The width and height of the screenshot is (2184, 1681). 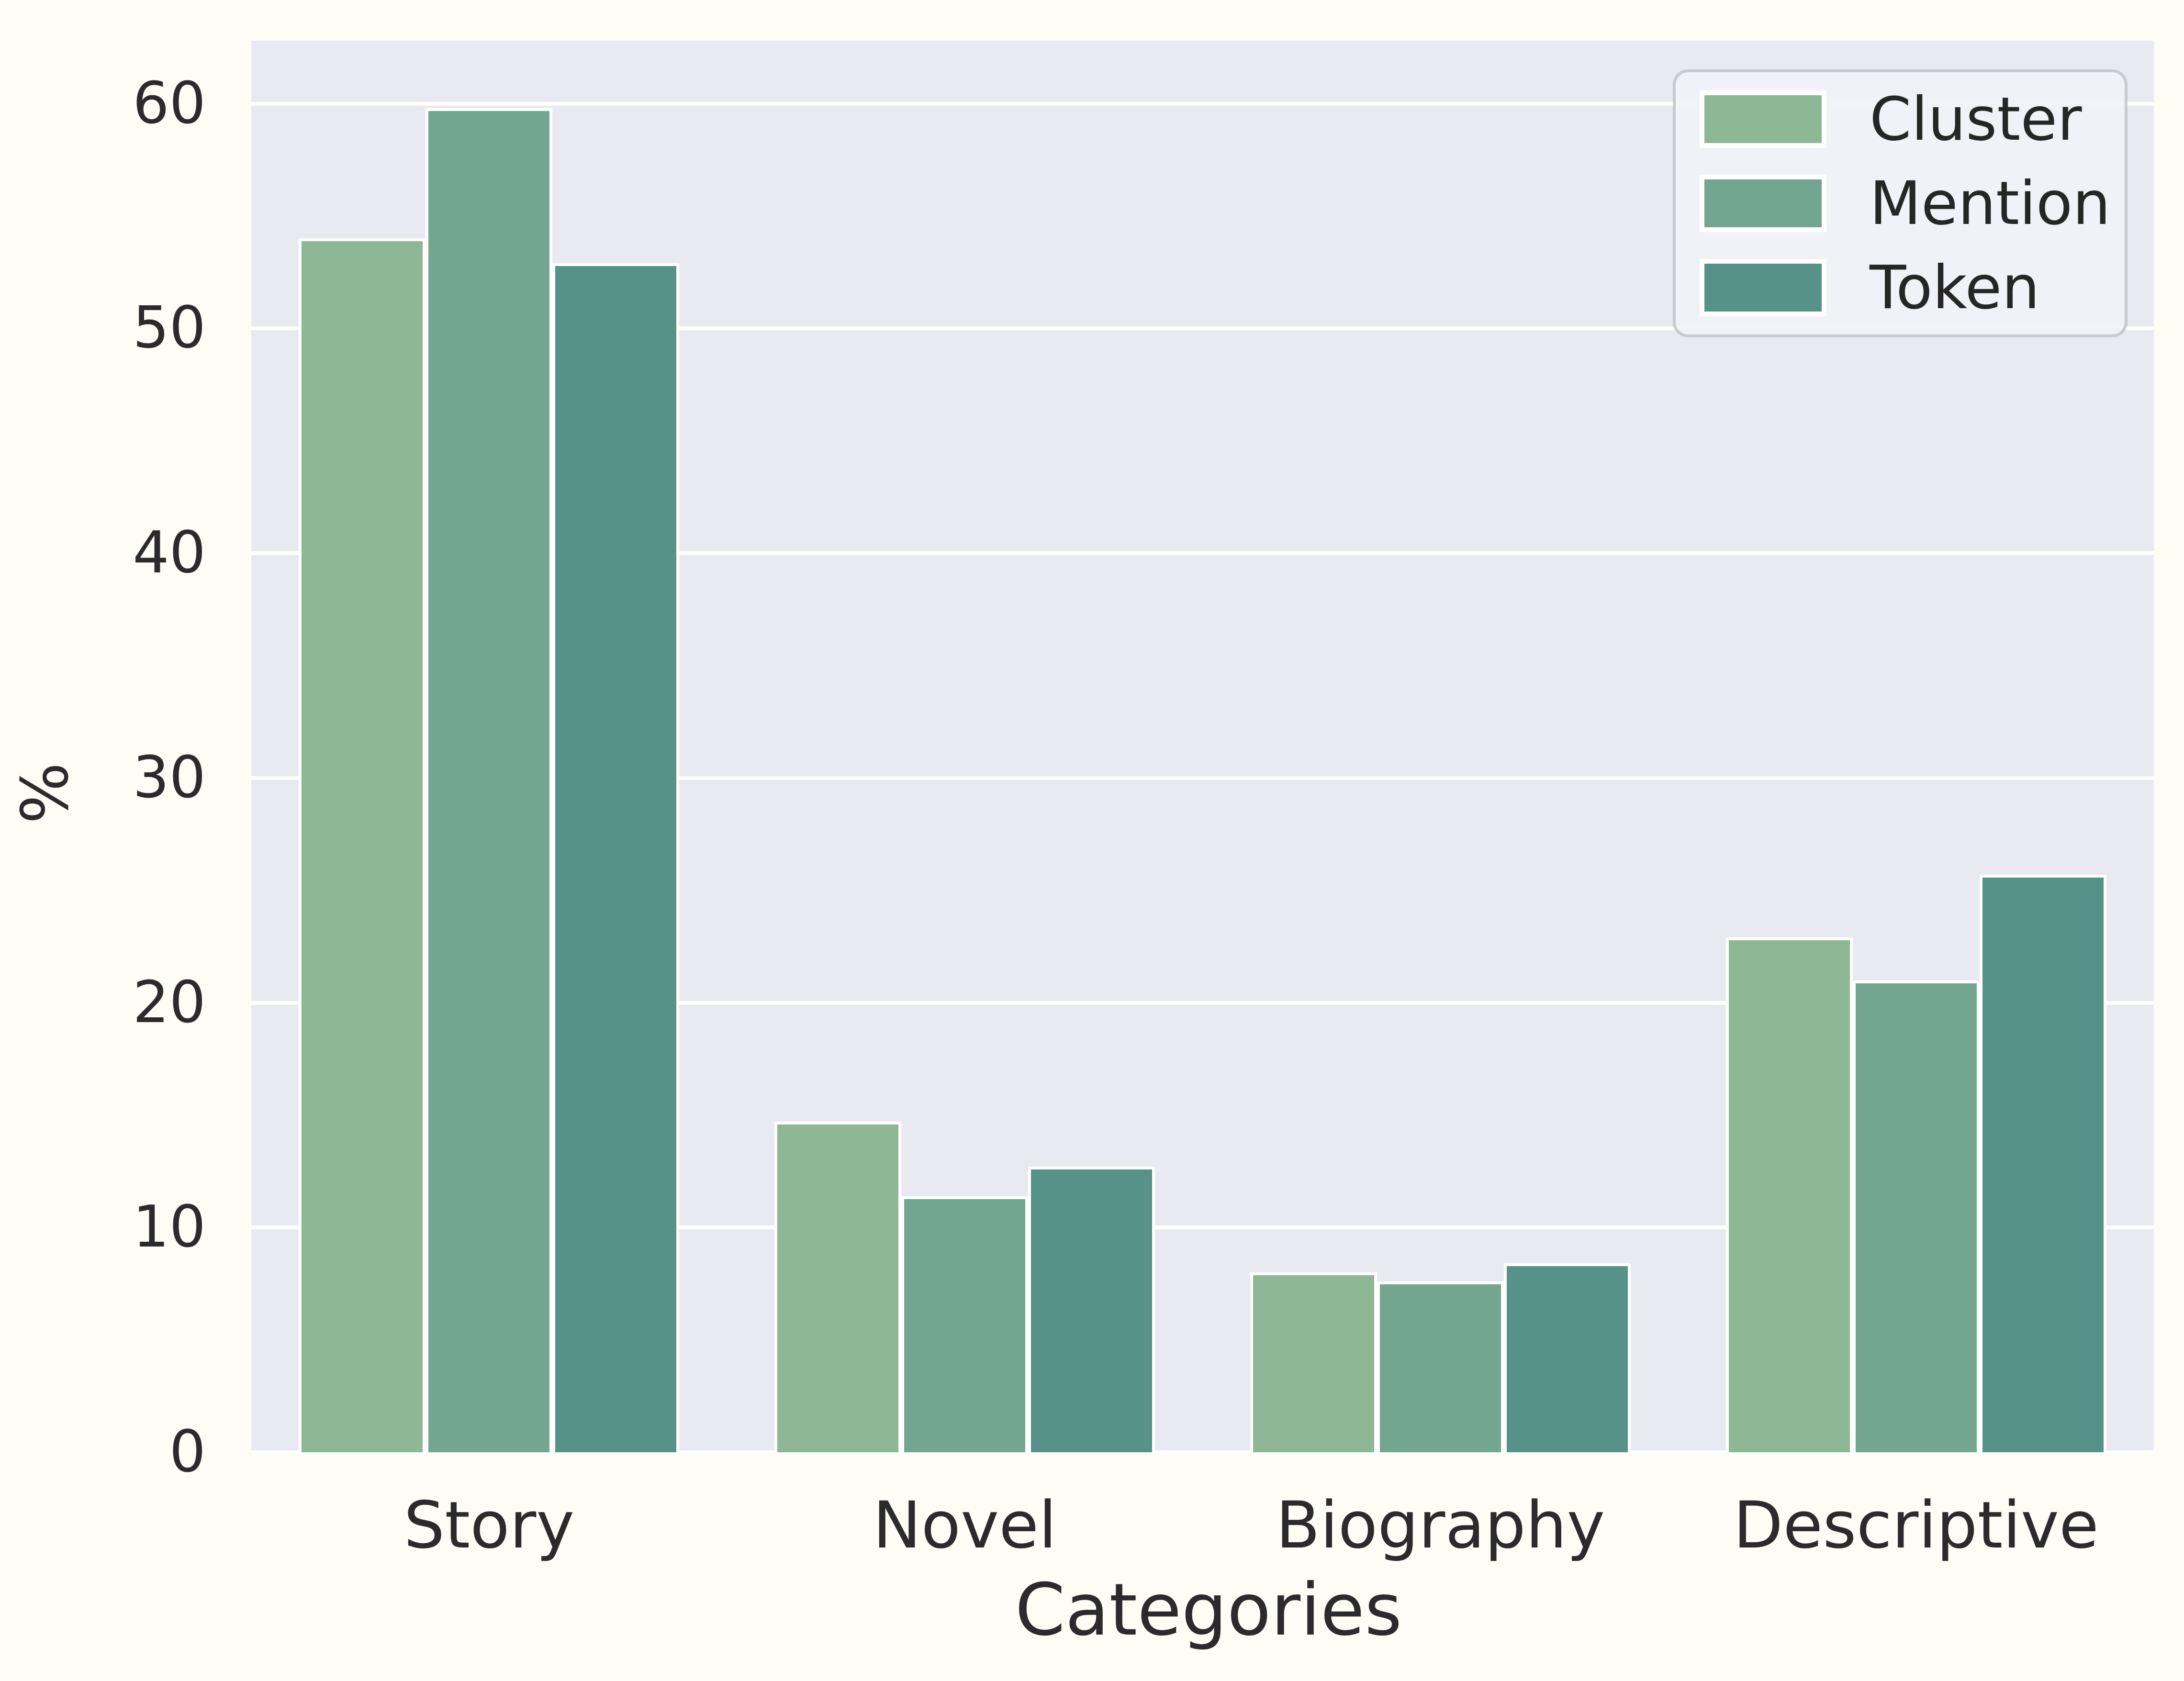 What do you see at coordinates (1976, 119) in the screenshot?
I see `legend-label-cluster: Cluster` at bounding box center [1976, 119].